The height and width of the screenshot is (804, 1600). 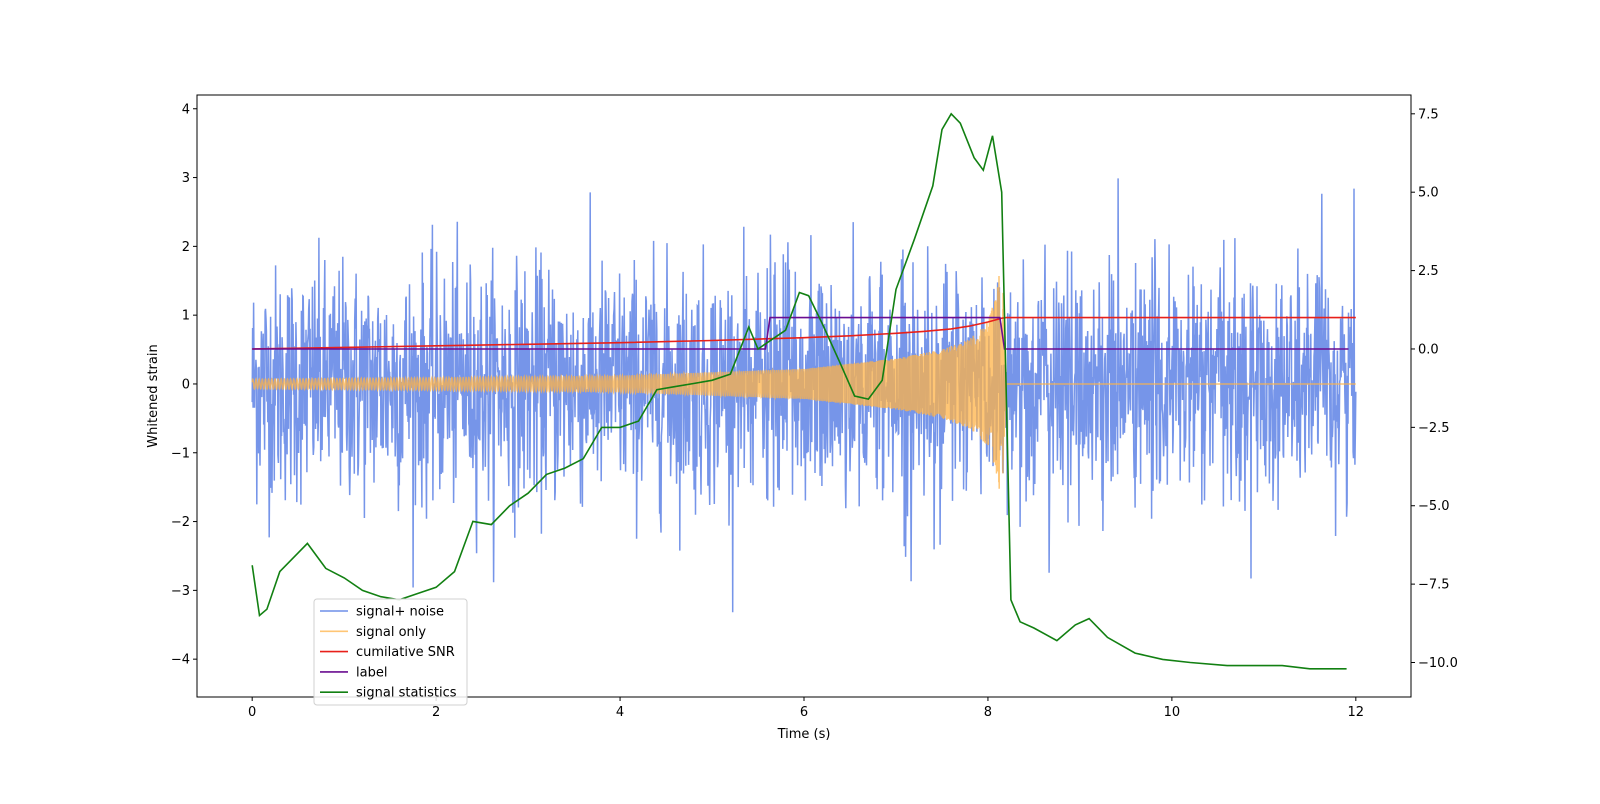 What do you see at coordinates (1172, 712) in the screenshot?
I see `x-tick-label: 10` at bounding box center [1172, 712].